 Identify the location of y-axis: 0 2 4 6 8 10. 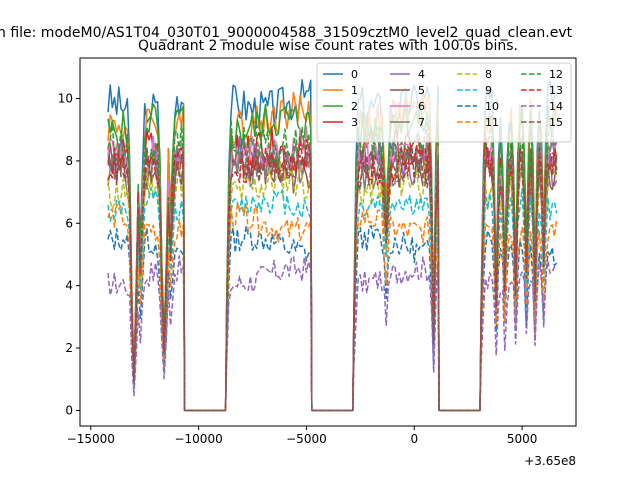
(69, 254).